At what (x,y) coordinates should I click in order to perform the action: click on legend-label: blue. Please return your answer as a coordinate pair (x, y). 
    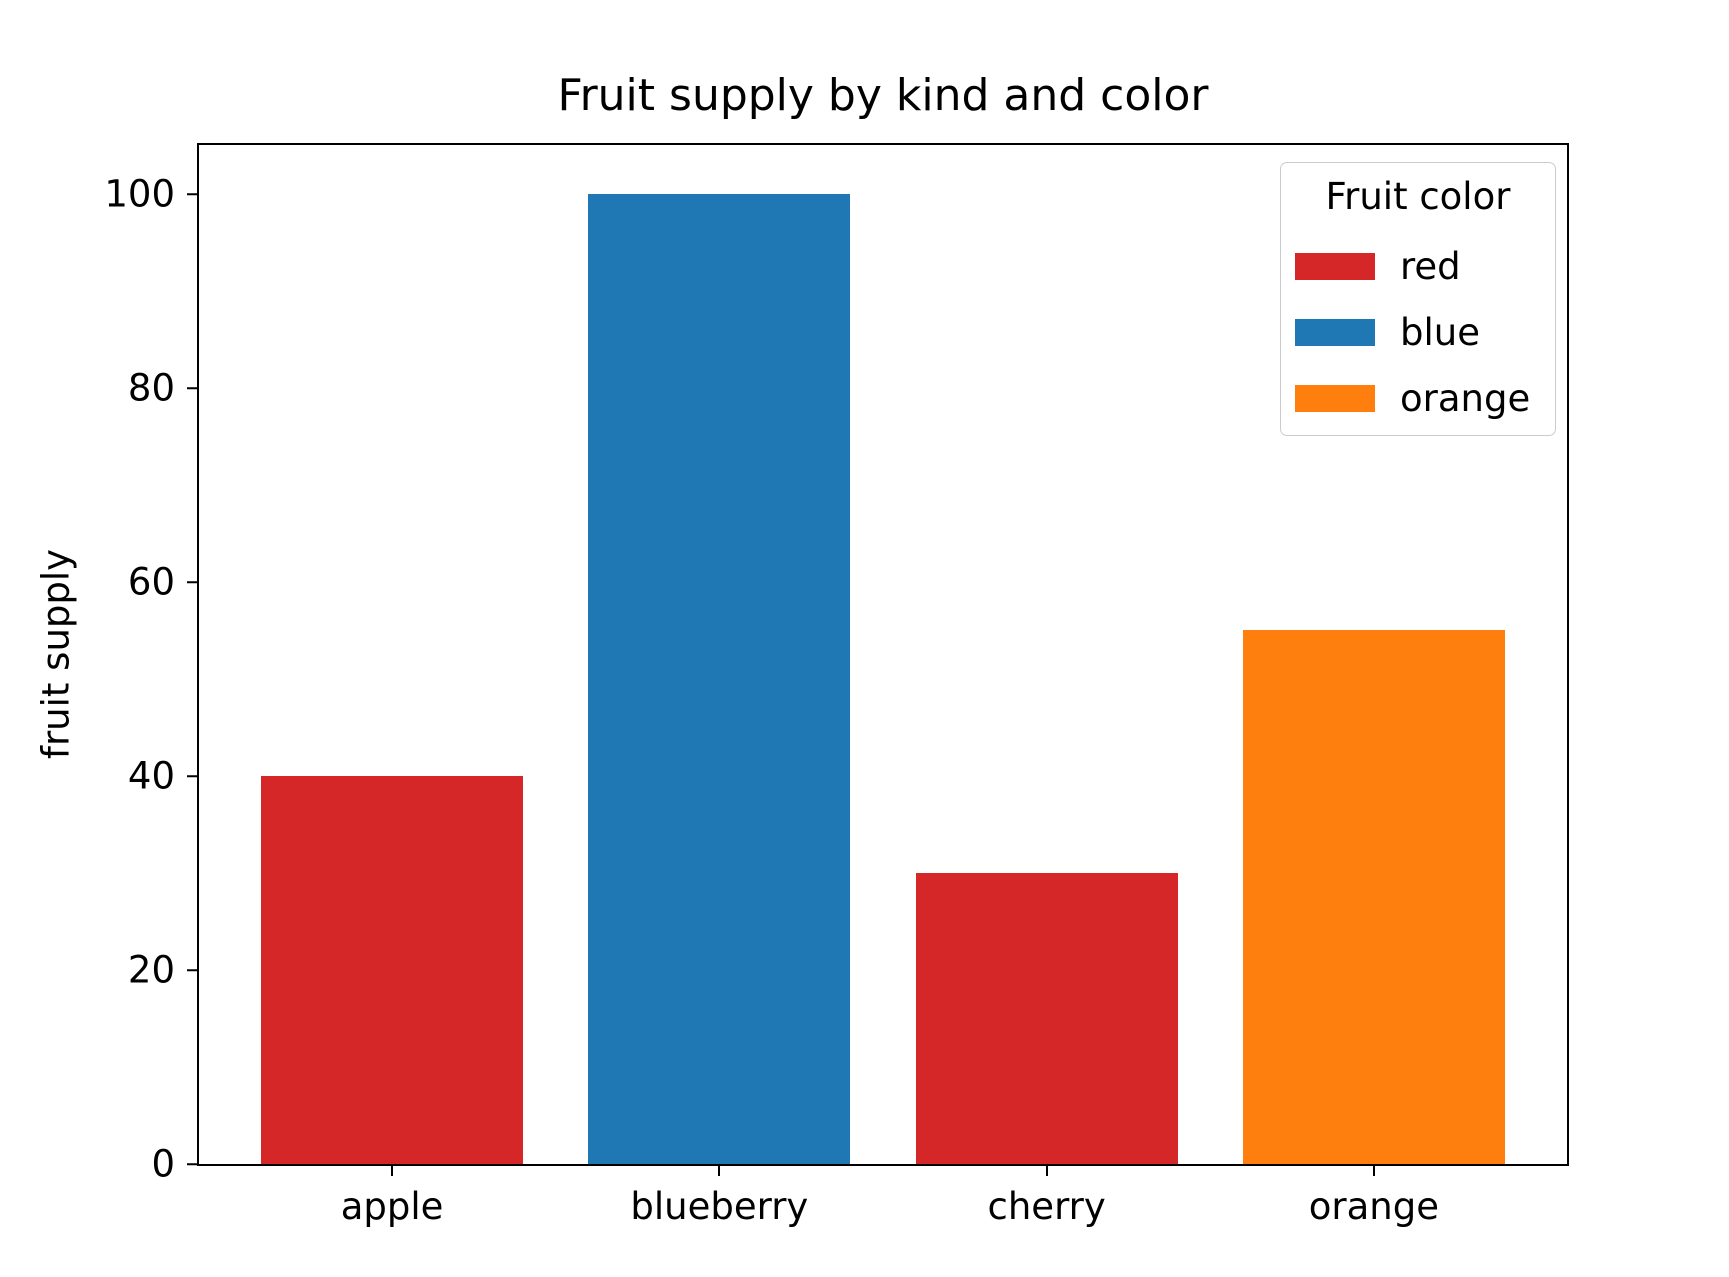
    Looking at the image, I should click on (1440, 333).